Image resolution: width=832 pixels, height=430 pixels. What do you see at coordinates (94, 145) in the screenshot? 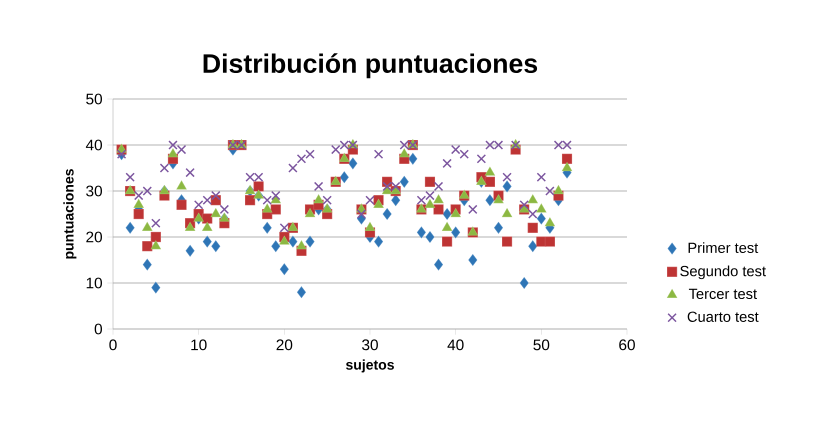
I see `y-tick-label: 40` at bounding box center [94, 145].